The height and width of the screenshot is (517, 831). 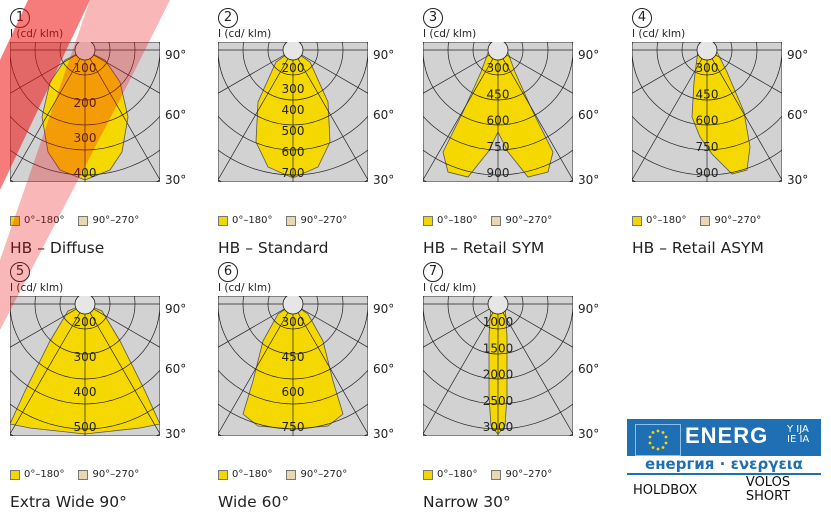 I want to click on intensity-tick: 100, so click(x=85, y=68).